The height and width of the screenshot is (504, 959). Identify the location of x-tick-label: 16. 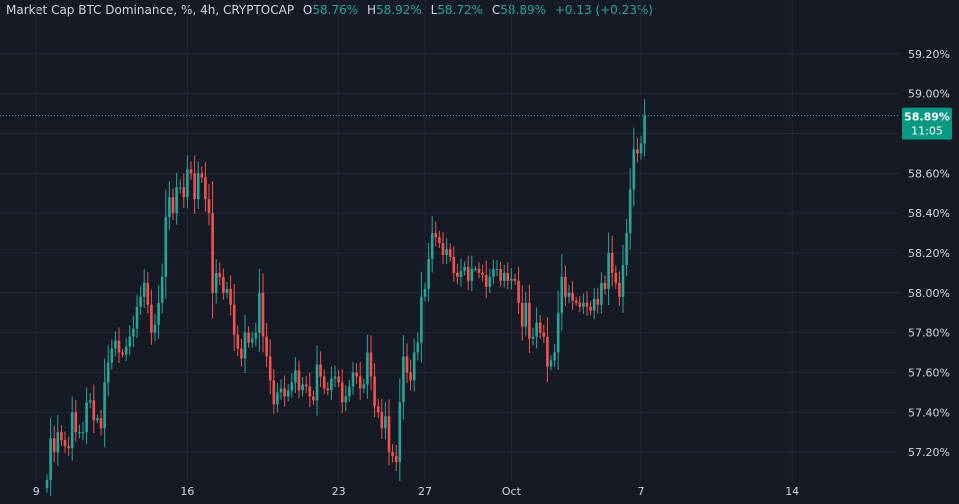
(187, 491).